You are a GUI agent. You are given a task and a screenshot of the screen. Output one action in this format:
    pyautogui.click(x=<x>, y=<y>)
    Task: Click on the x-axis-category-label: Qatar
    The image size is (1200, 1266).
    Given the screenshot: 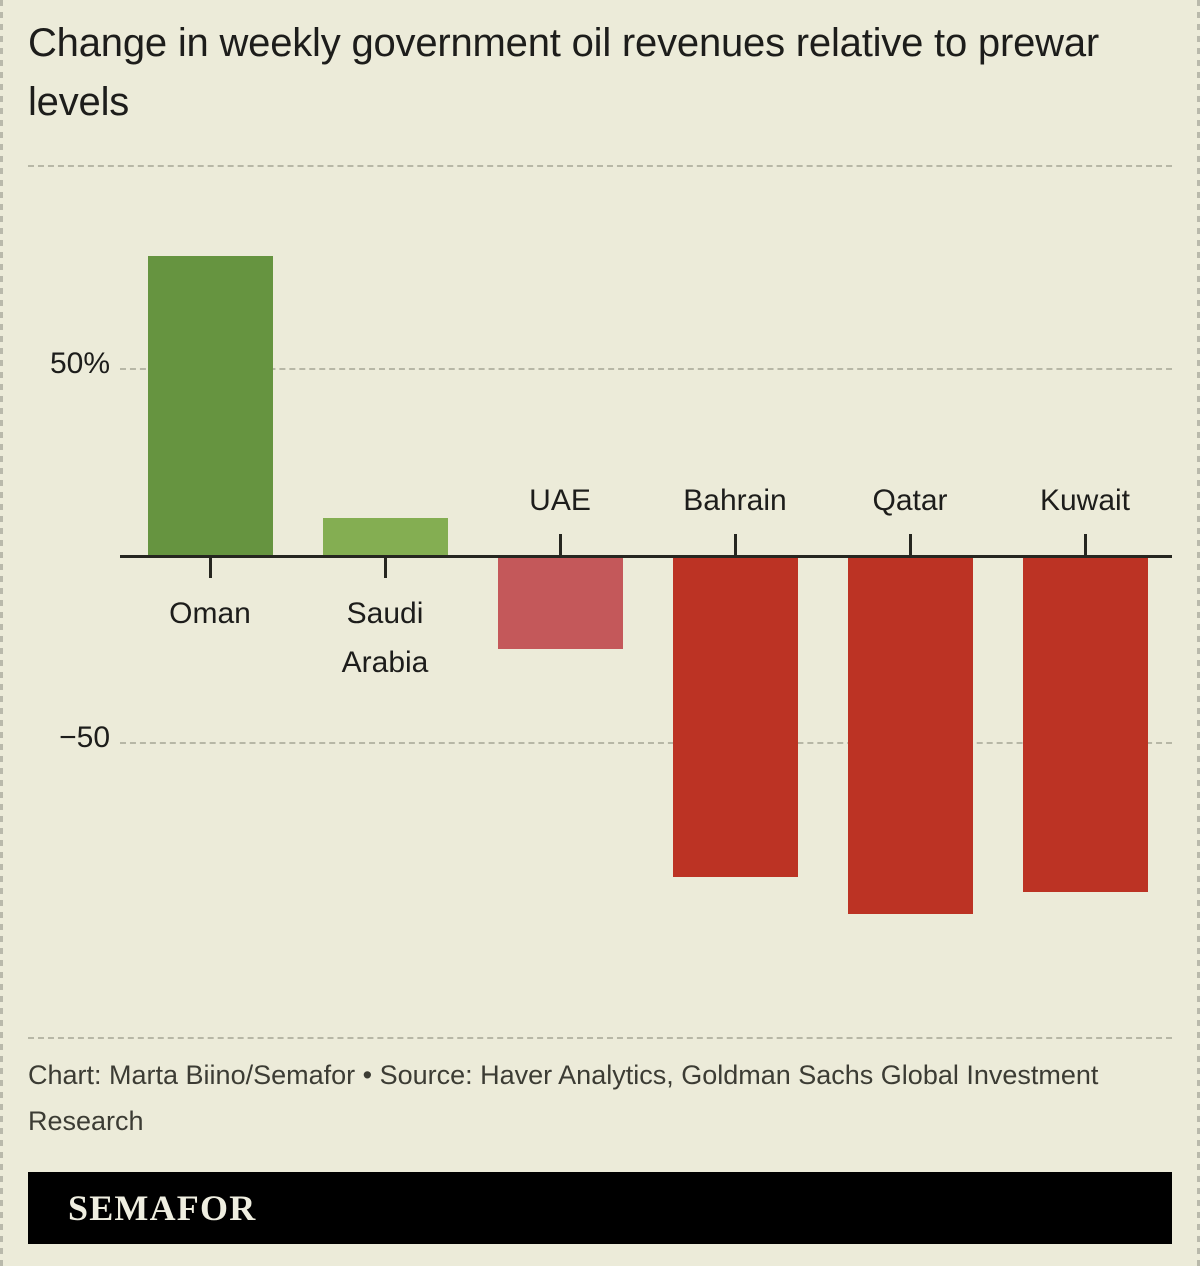 What is the action you would take?
    pyautogui.click(x=910, y=500)
    